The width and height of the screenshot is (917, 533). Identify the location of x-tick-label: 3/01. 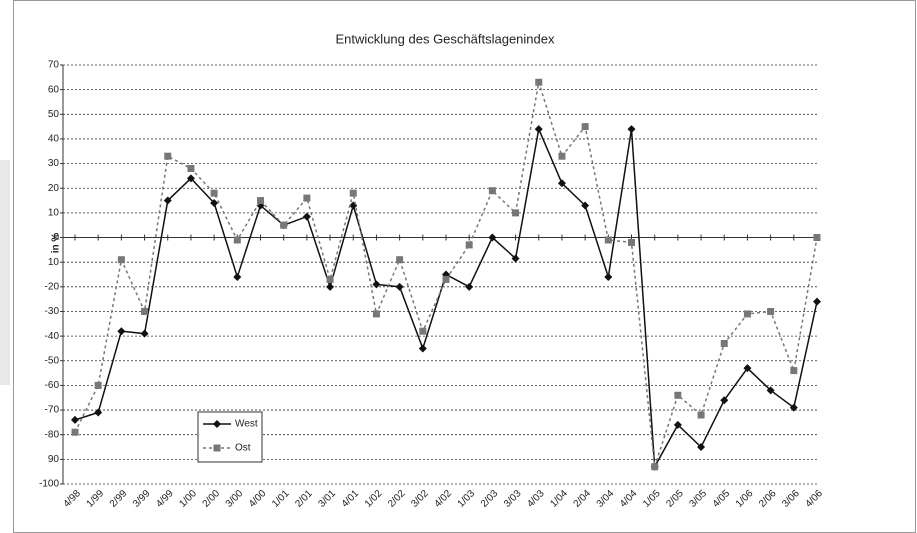
(328, 499).